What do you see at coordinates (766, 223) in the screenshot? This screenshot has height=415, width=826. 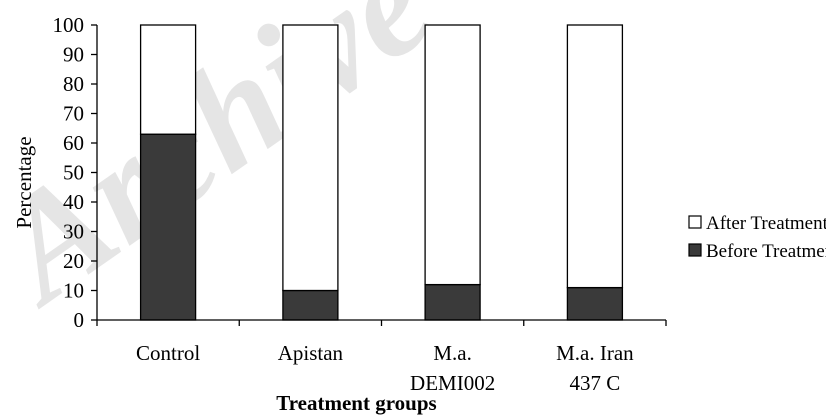 I see `legend-label: After Treatment` at bounding box center [766, 223].